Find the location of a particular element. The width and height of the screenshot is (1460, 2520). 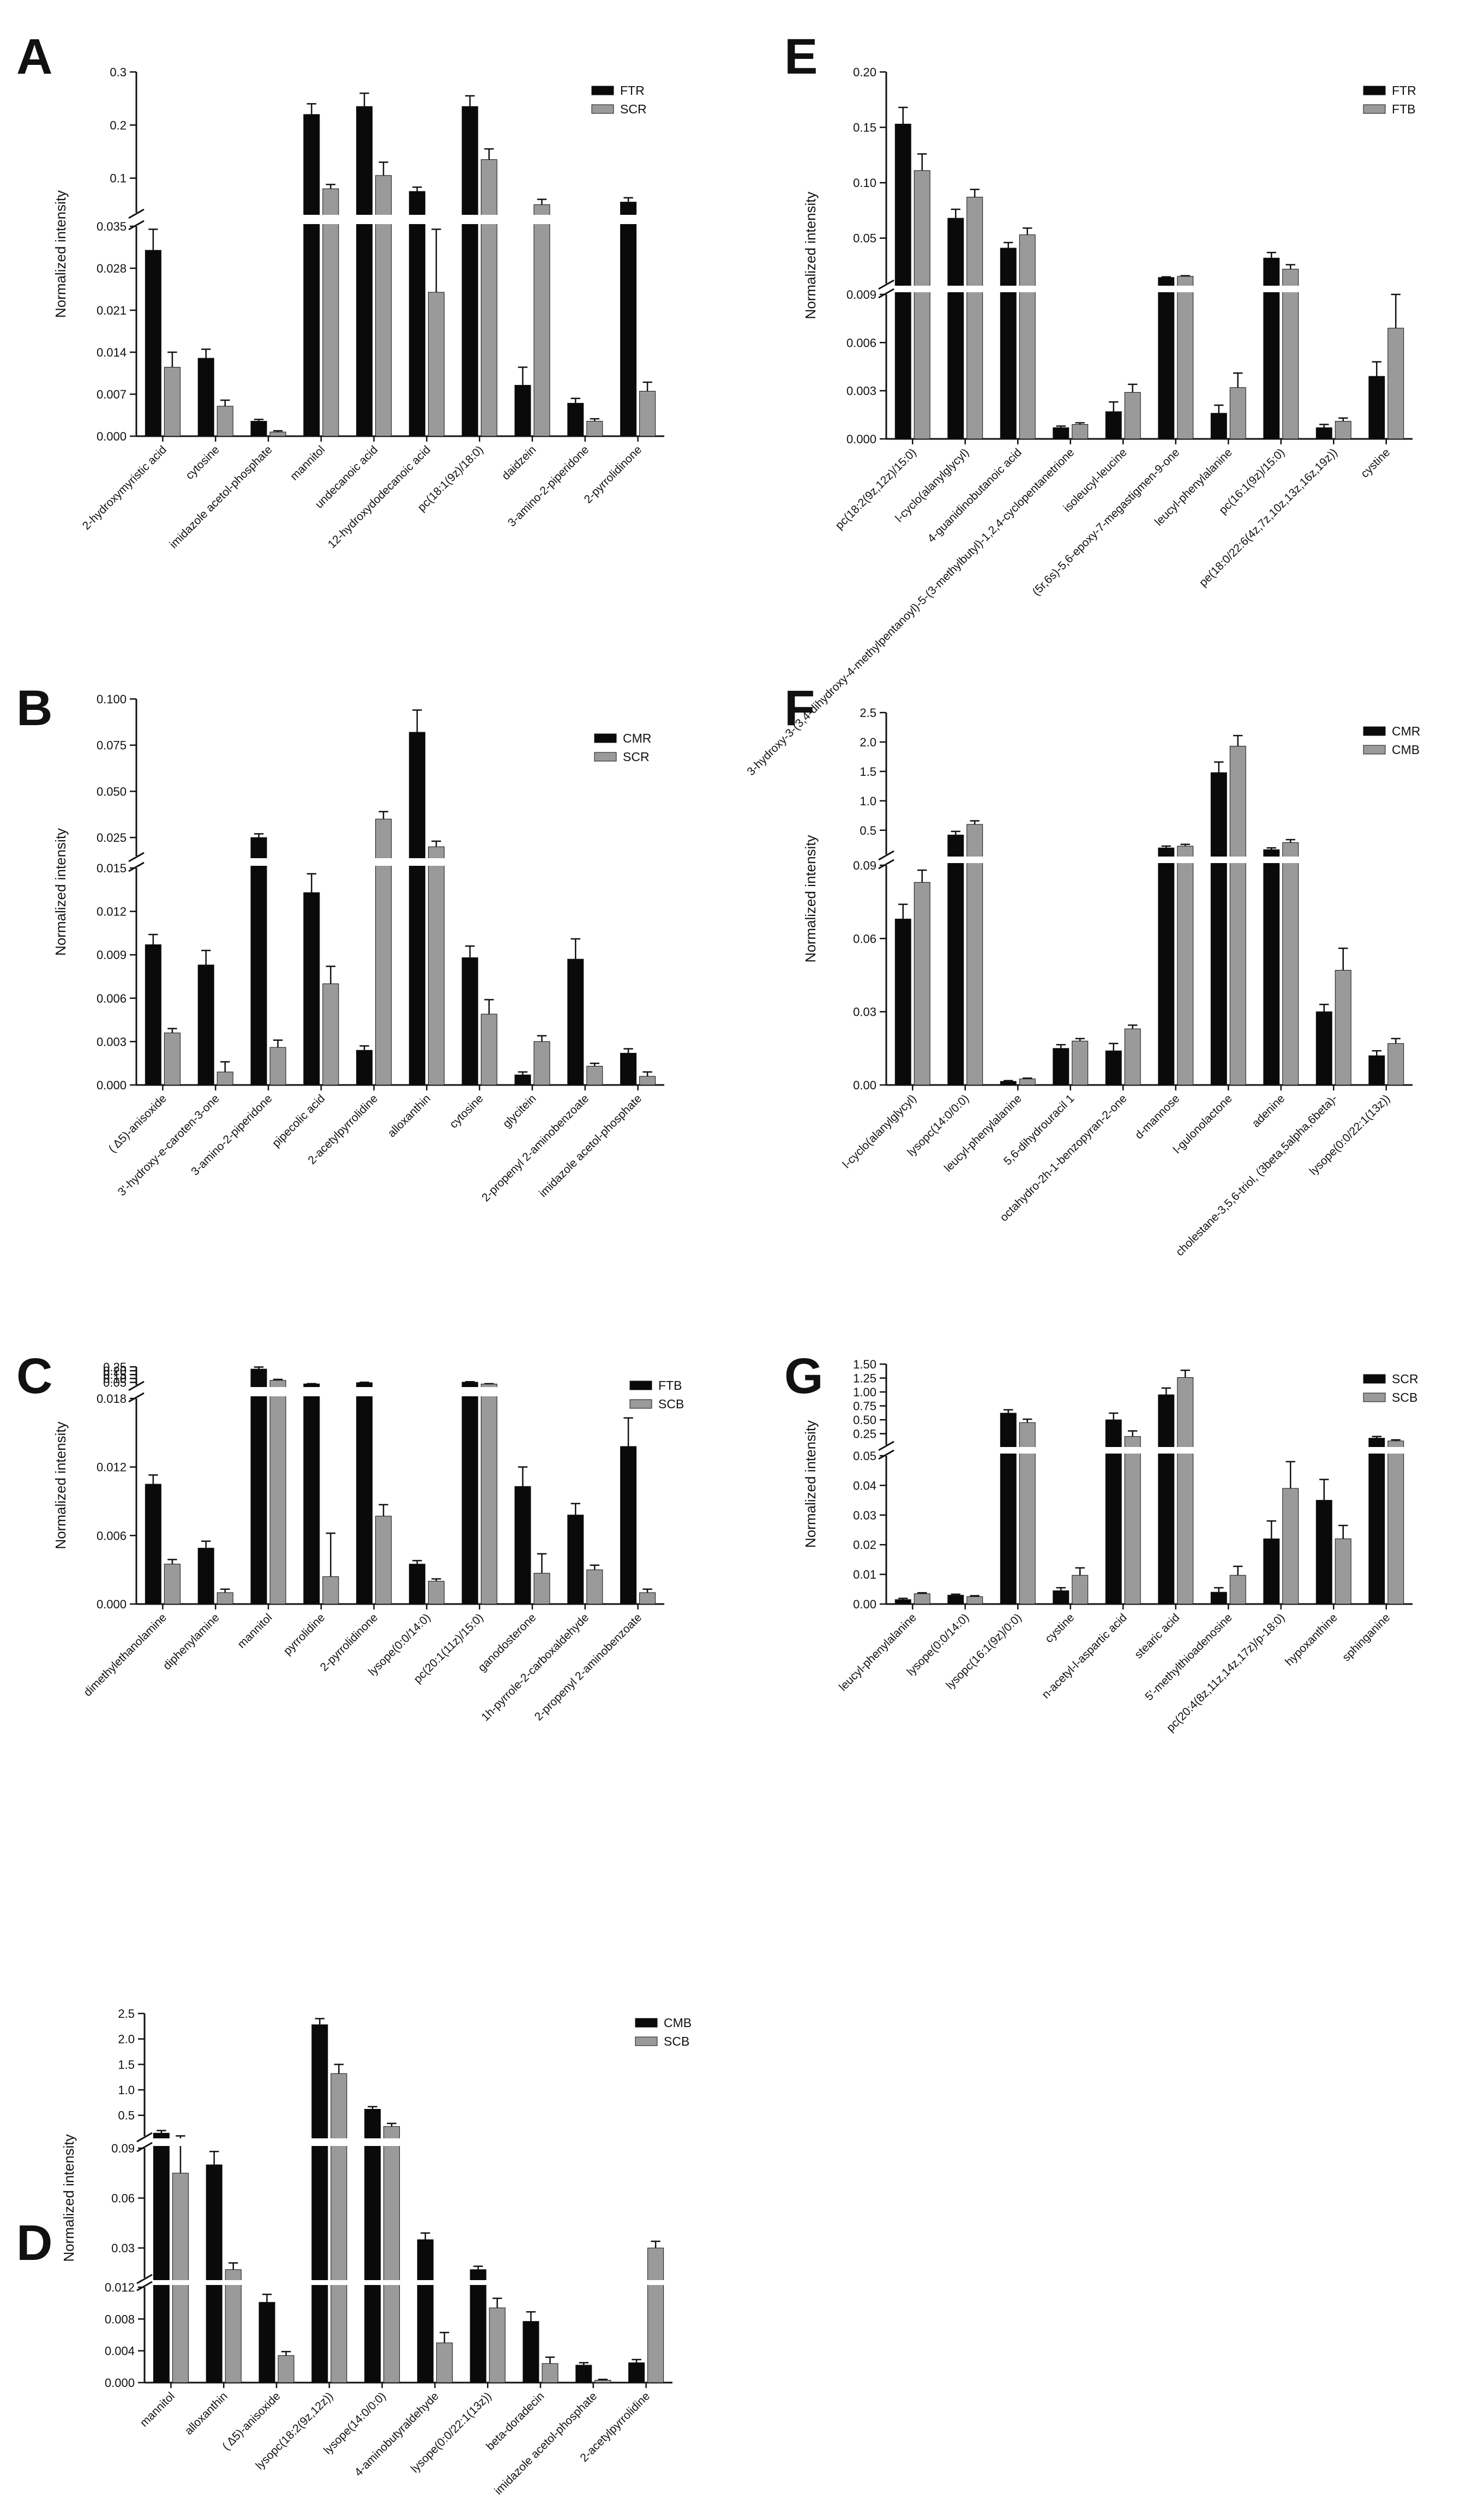

y-tick-label: 2.0 is located at coordinates (868, 742).